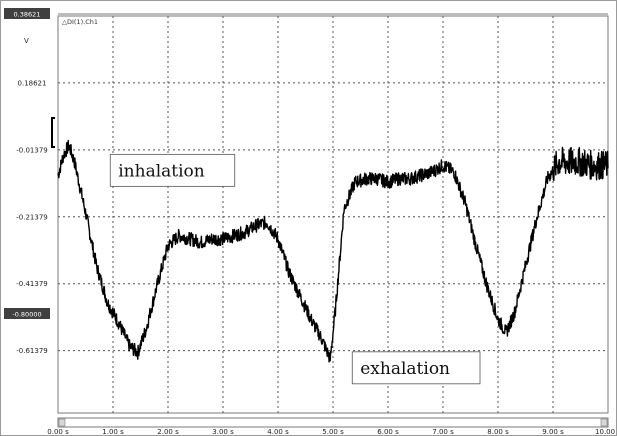 The image size is (617, 436). What do you see at coordinates (443, 432) in the screenshot?
I see `x-tick-label: 7.00 s` at bounding box center [443, 432].